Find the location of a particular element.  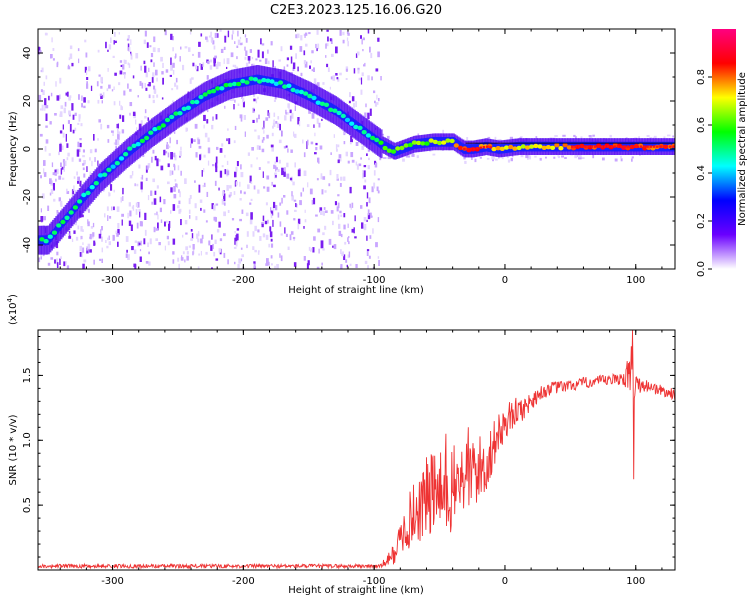

y-tick-label: 0 is located at coordinates (27, 149).